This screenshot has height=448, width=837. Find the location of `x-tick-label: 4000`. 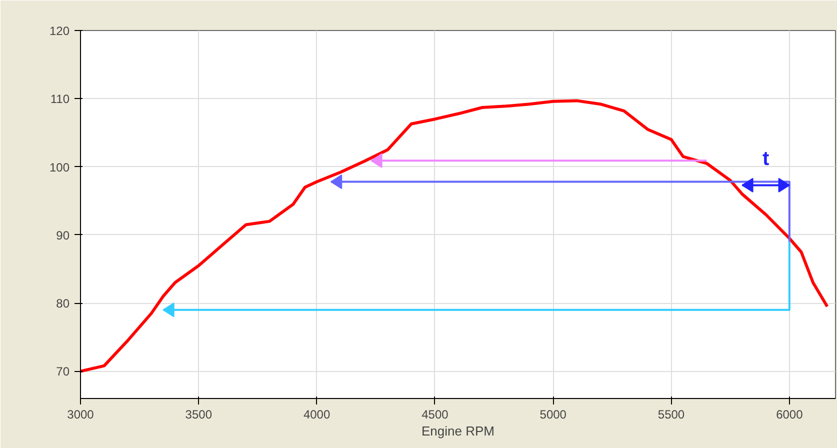

x-tick-label: 4000 is located at coordinates (316, 415).